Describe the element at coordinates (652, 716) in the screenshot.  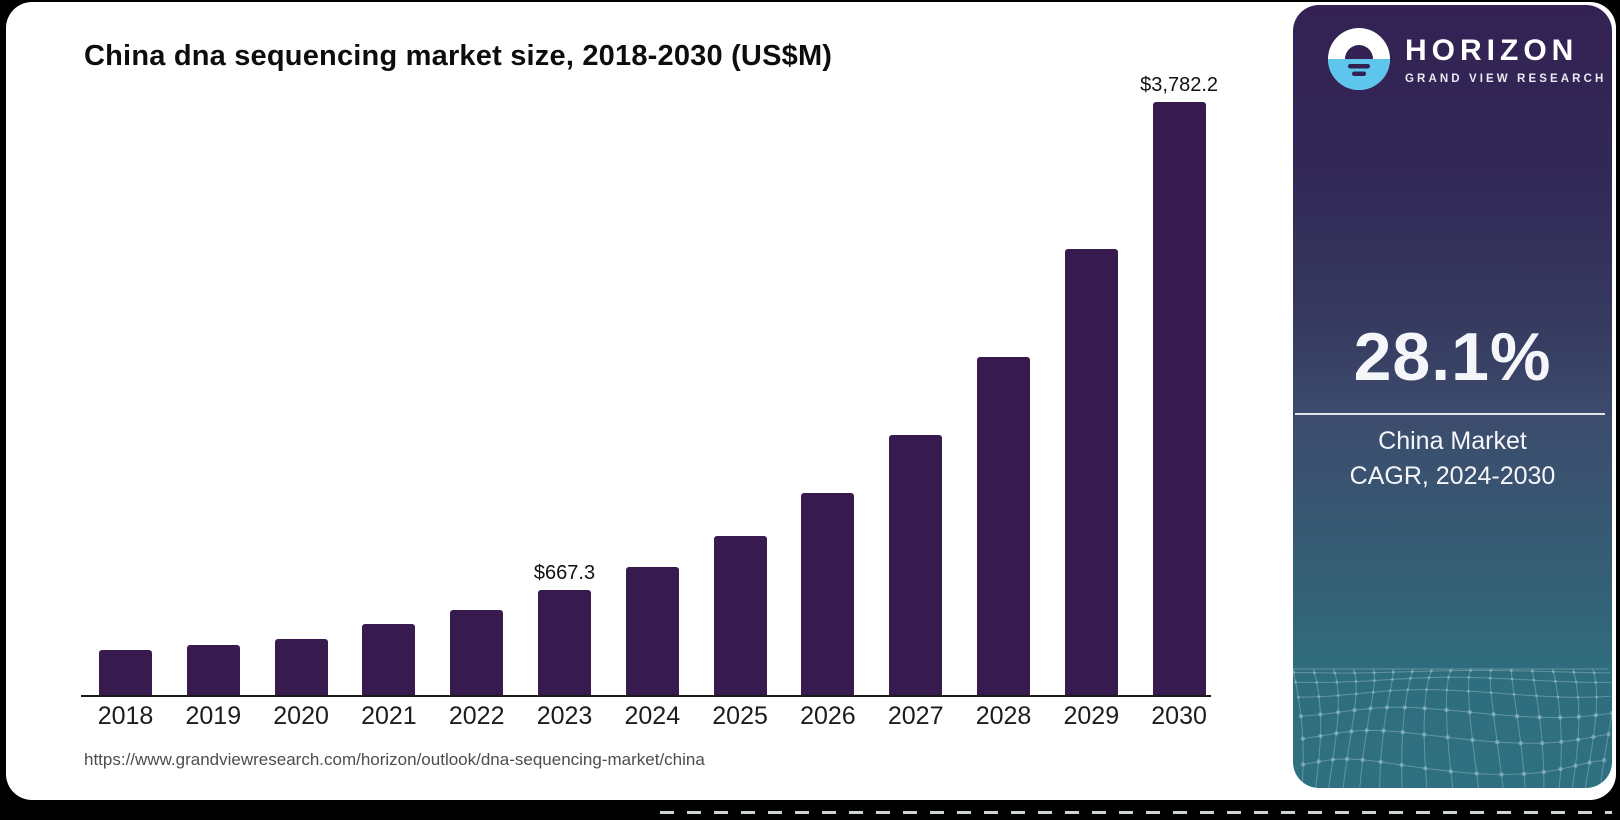
I see `x-tick-2024: 2024` at that location.